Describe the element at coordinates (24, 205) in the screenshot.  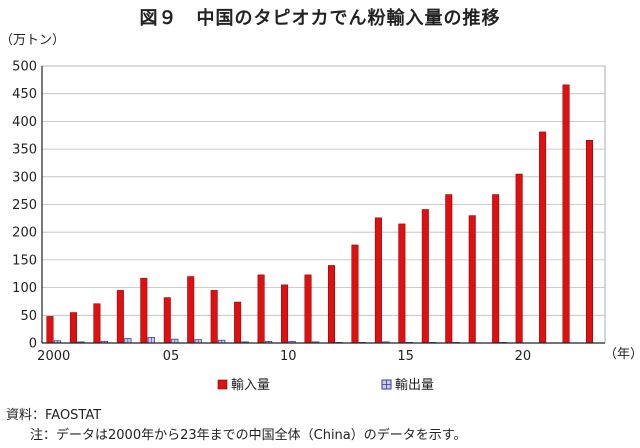
I see `y-tick-label: 250` at that location.